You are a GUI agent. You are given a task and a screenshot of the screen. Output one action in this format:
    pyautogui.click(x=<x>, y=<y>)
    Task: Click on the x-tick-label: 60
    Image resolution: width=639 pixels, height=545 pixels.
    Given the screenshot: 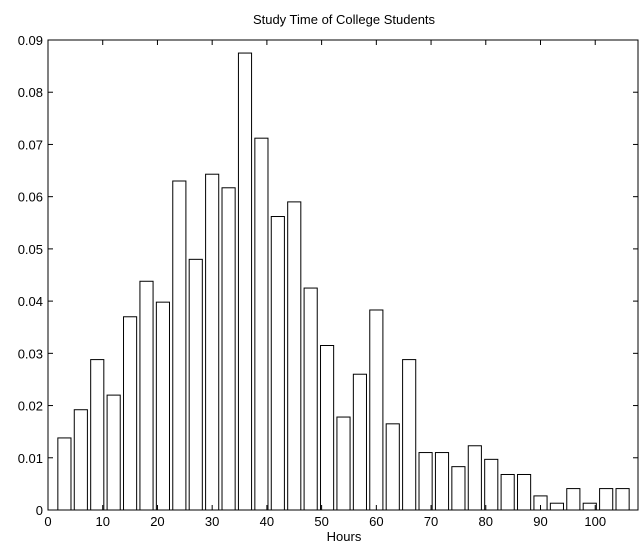 What is the action you would take?
    pyautogui.click(x=376, y=521)
    